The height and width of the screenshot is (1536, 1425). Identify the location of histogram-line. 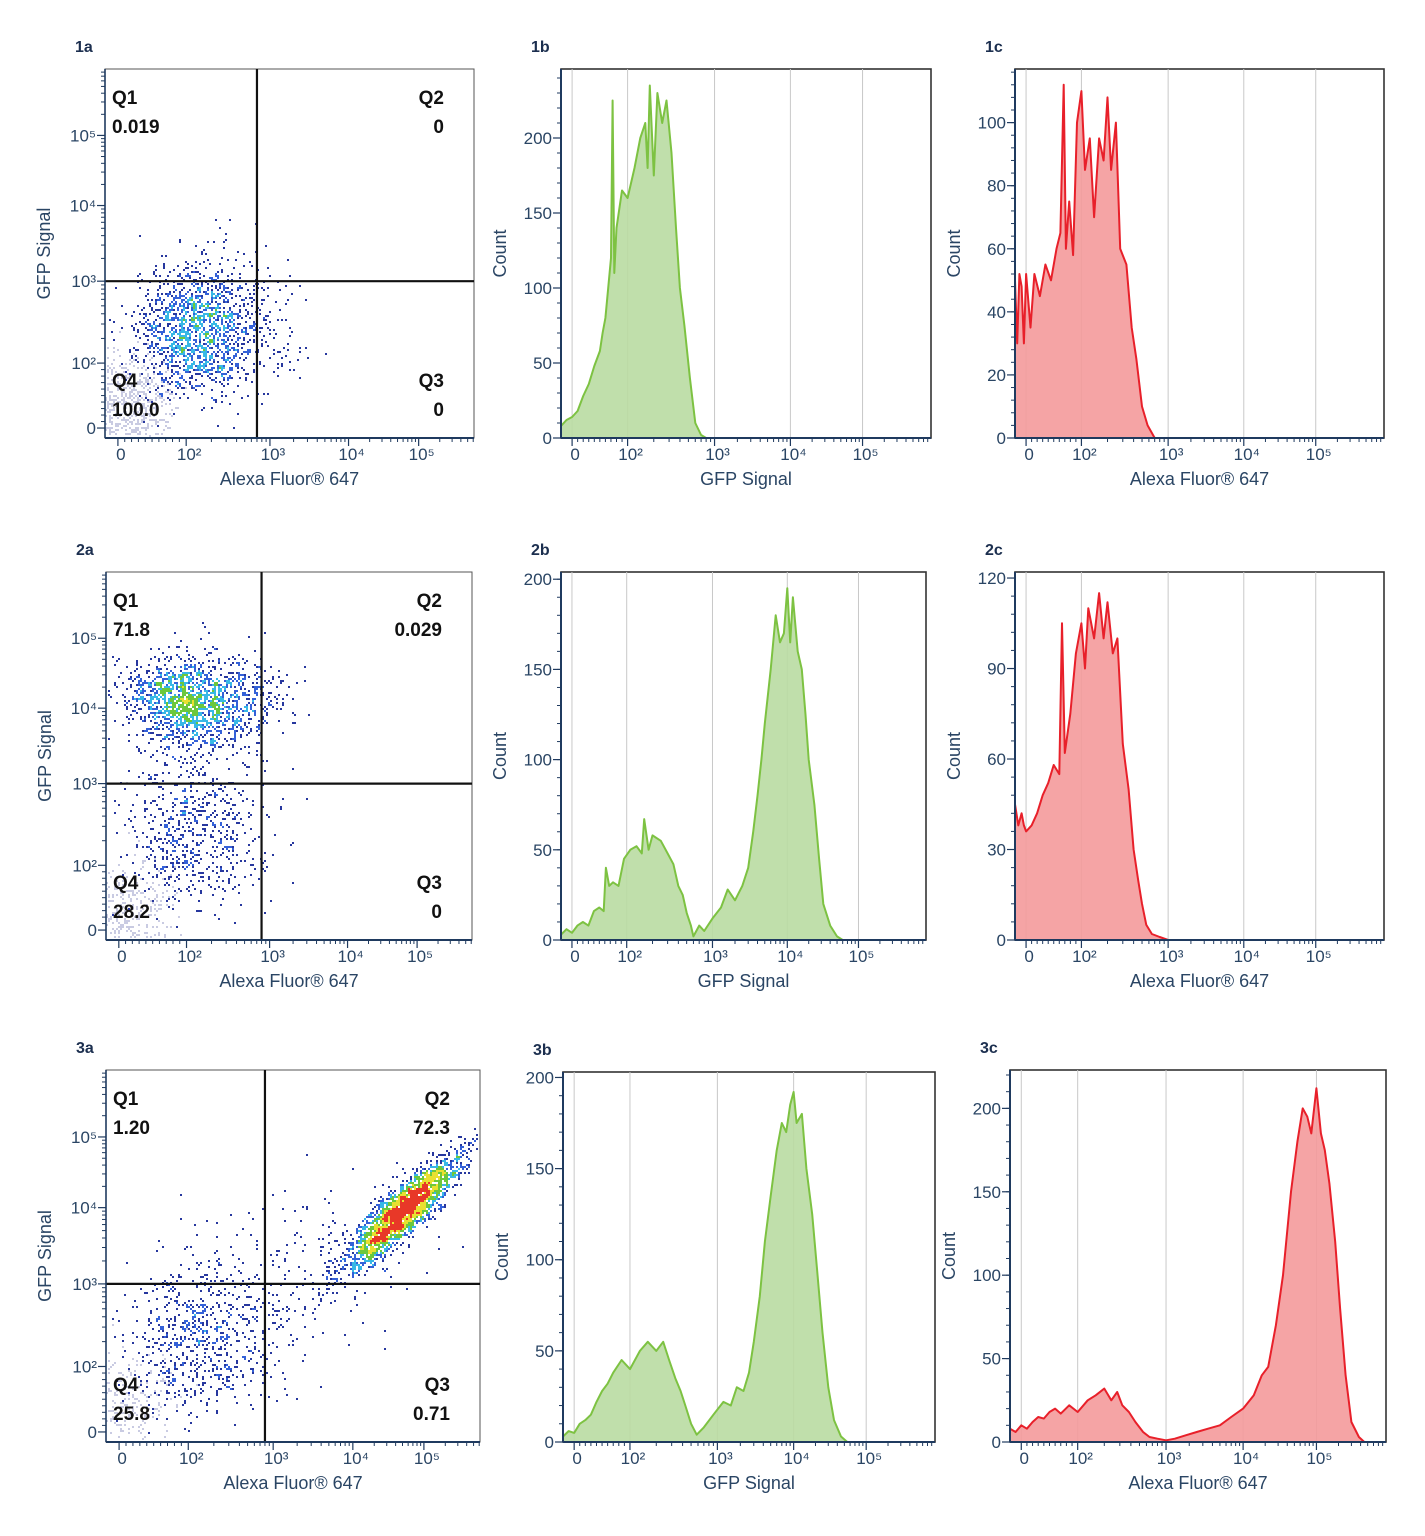
(740, 763).